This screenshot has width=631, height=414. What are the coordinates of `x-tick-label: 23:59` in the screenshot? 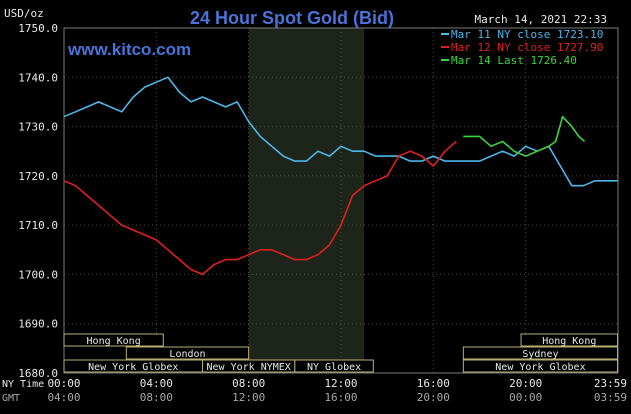 It's located at (610, 383).